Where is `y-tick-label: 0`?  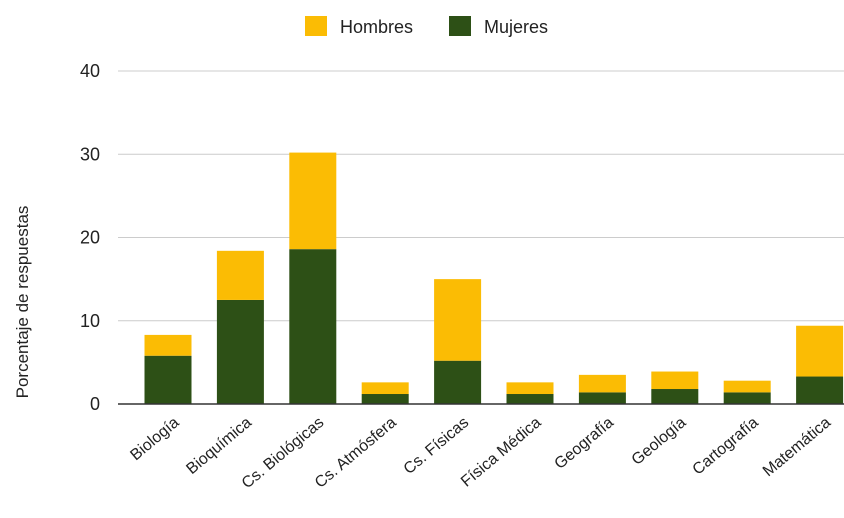 y-tick-label: 0 is located at coordinates (95, 404).